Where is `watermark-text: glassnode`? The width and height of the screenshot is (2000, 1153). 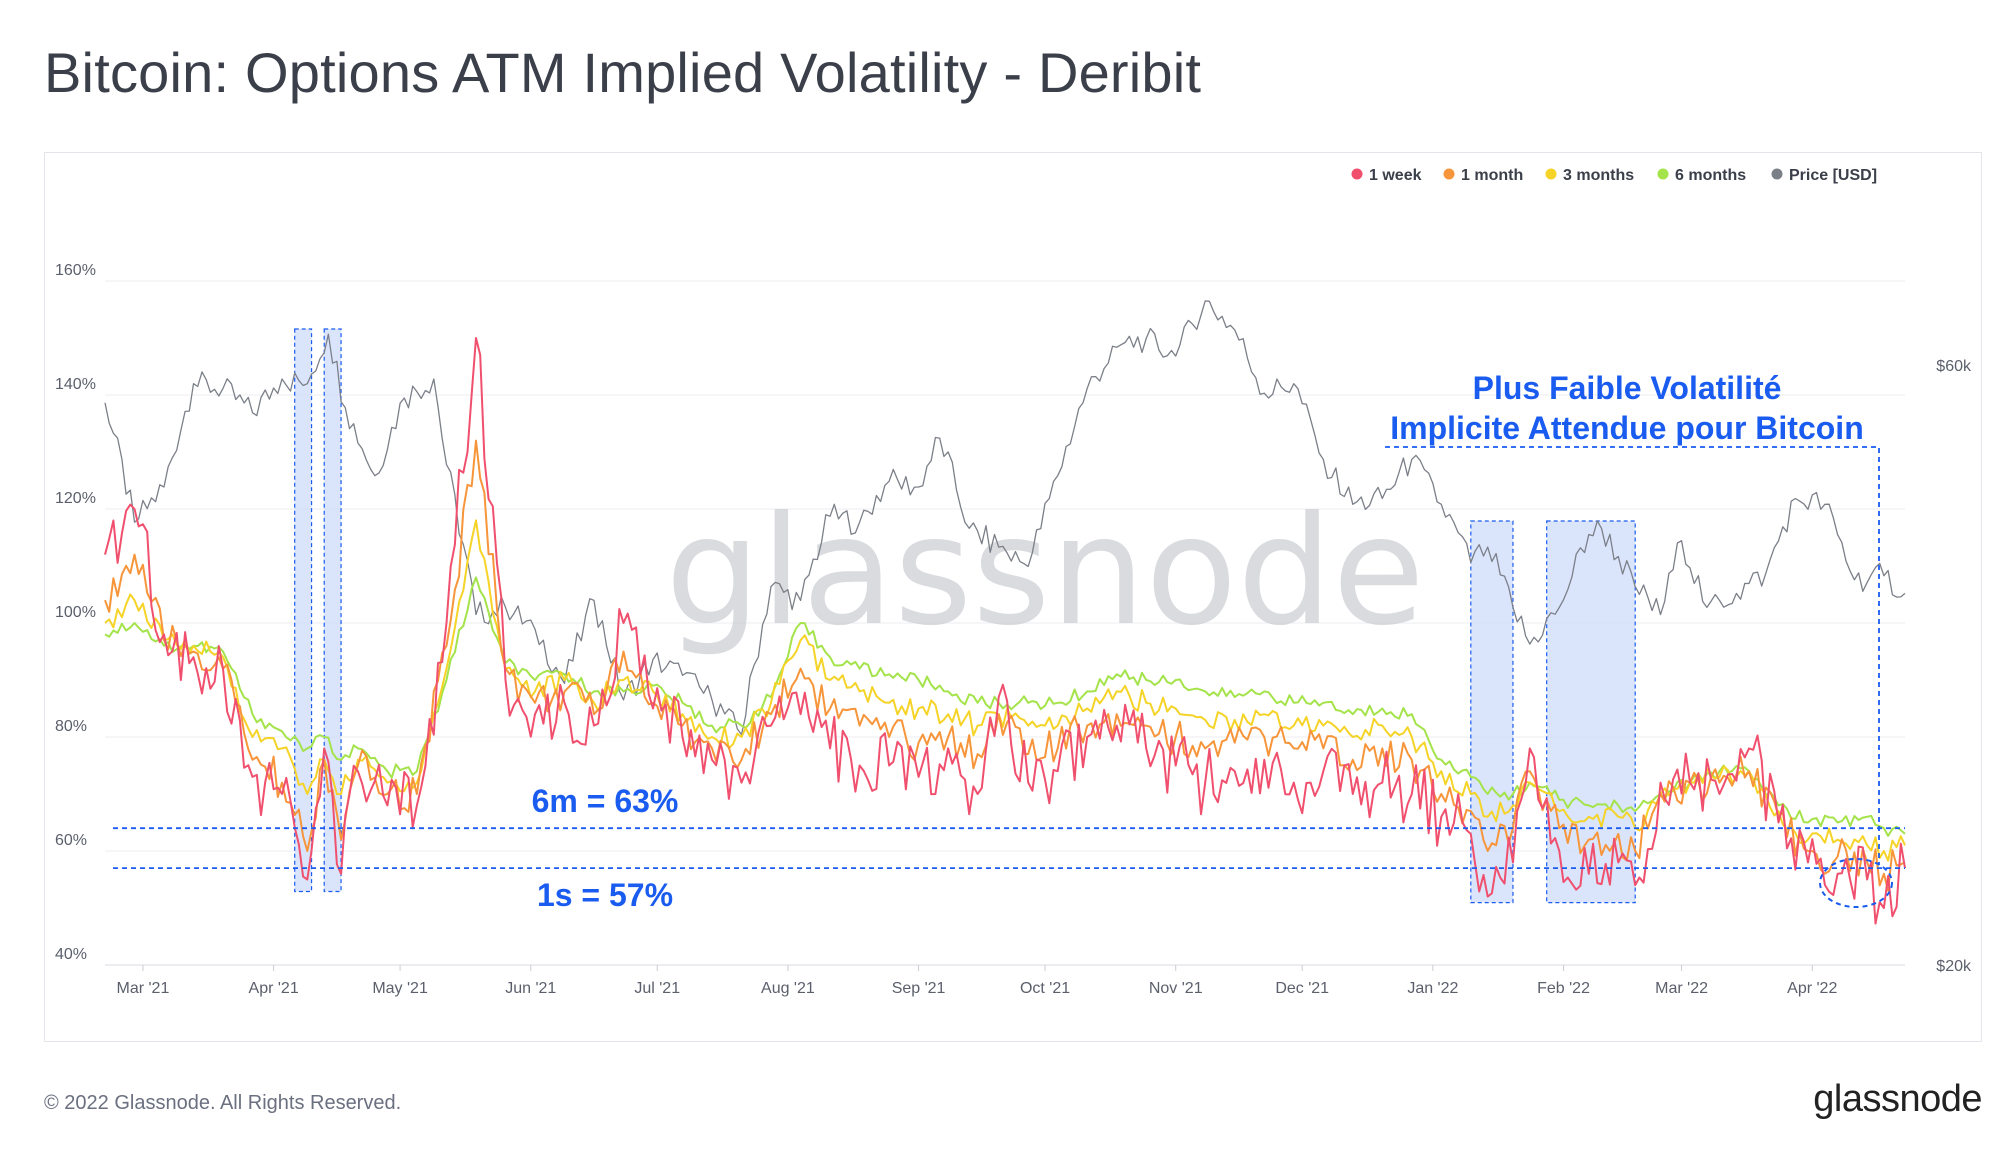
watermark-text: glassnode is located at coordinates (1044, 572).